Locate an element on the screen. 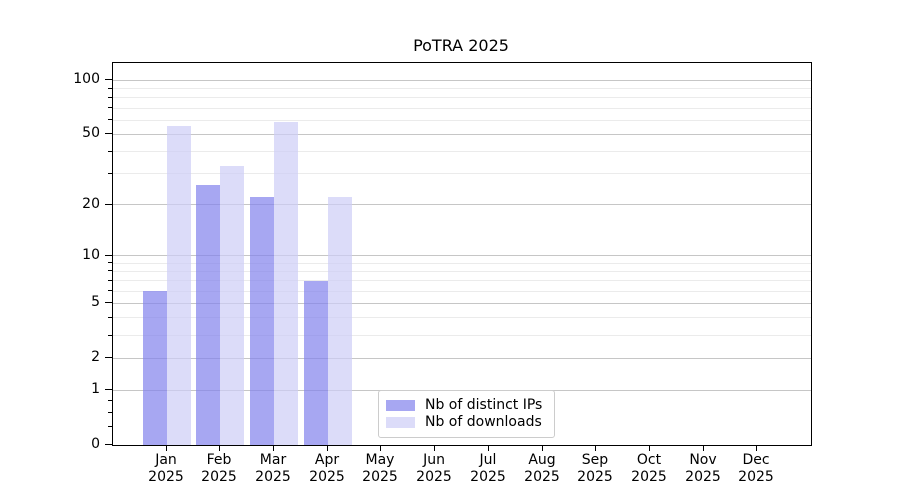 This screenshot has width=900, height=500. legend-swatch-distinct-ips-icon is located at coordinates (400, 405).